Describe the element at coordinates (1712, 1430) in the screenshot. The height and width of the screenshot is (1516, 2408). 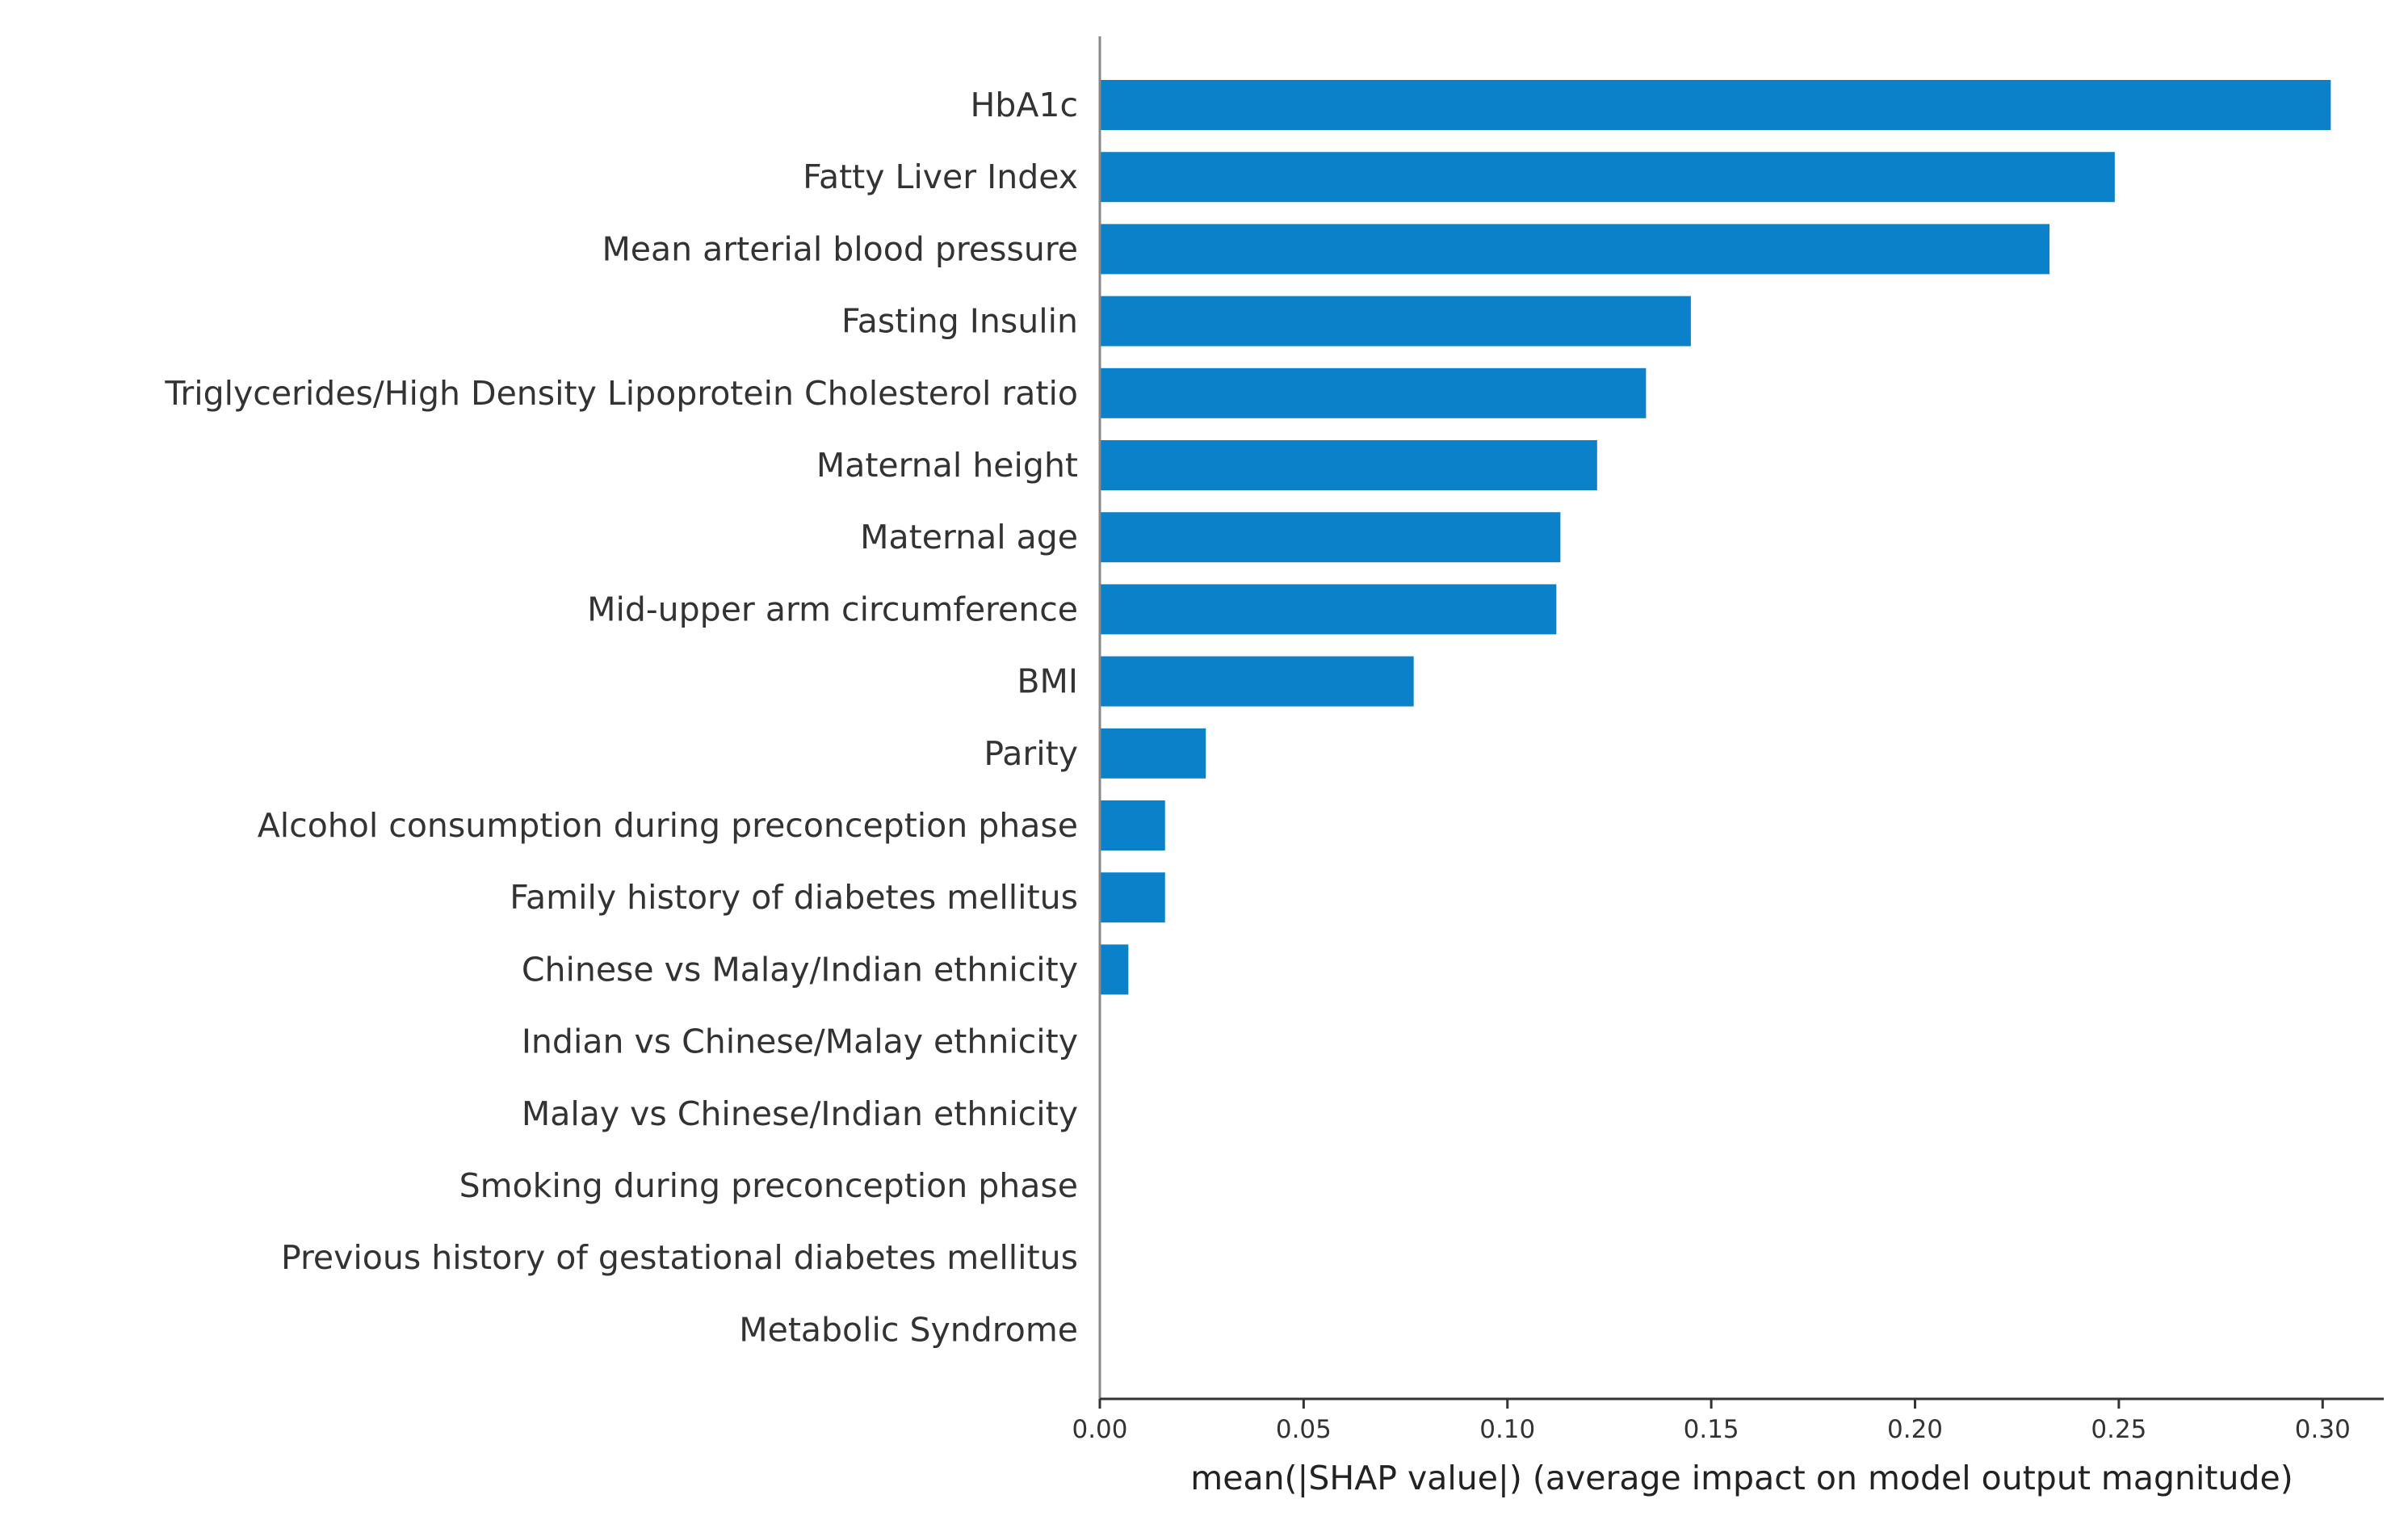
I see `x-tick-label-3: 0.15` at that location.